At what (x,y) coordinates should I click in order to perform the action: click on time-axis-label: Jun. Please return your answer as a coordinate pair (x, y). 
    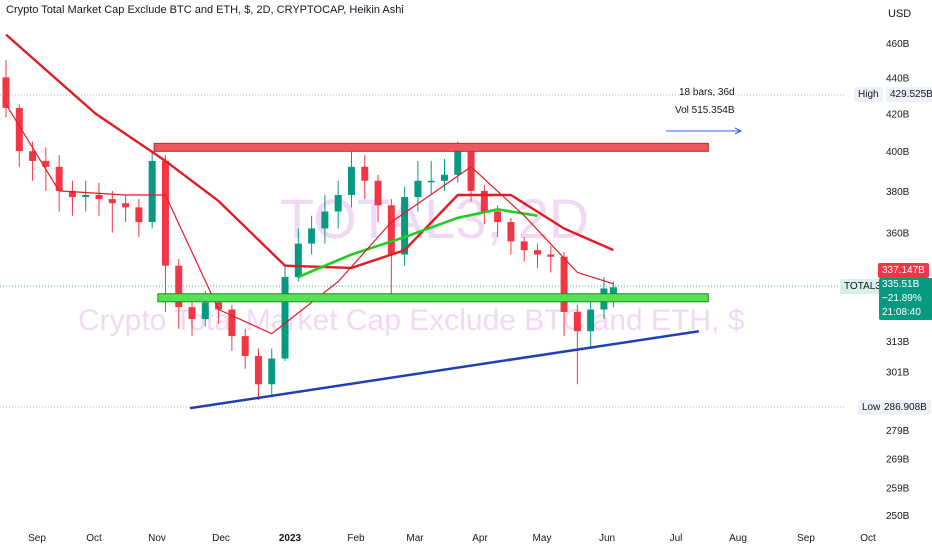
    Looking at the image, I should click on (607, 538).